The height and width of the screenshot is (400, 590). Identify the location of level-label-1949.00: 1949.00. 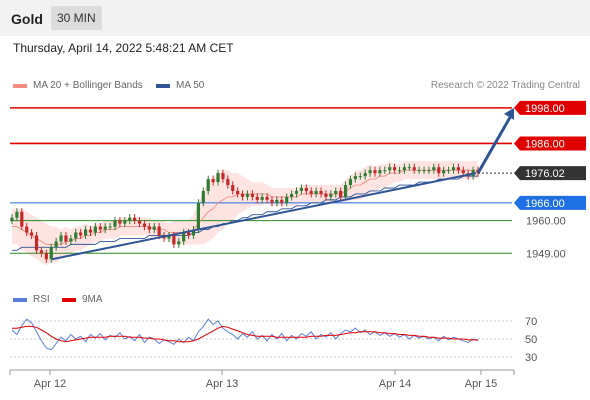
(546, 254).